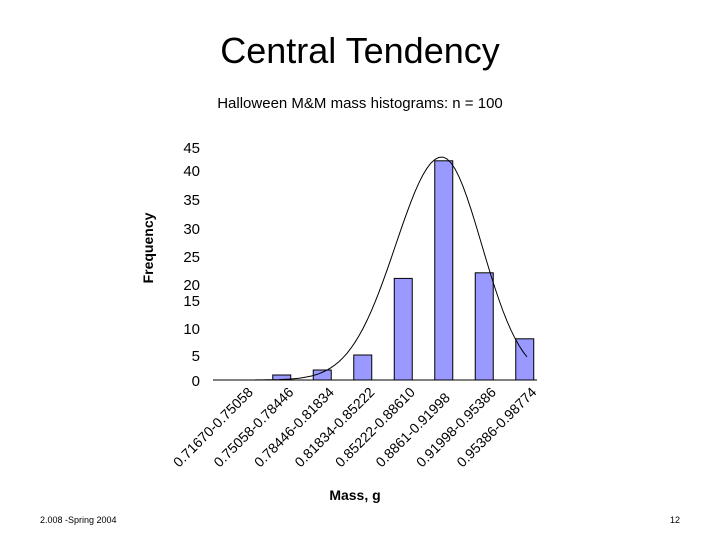 The width and height of the screenshot is (720, 540). I want to click on y-axis-label: Frequency, so click(148, 247).